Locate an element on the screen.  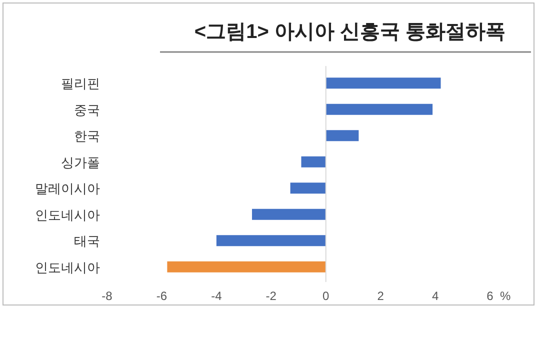
y-tick-label: 필리핀 is located at coordinates (80, 84).